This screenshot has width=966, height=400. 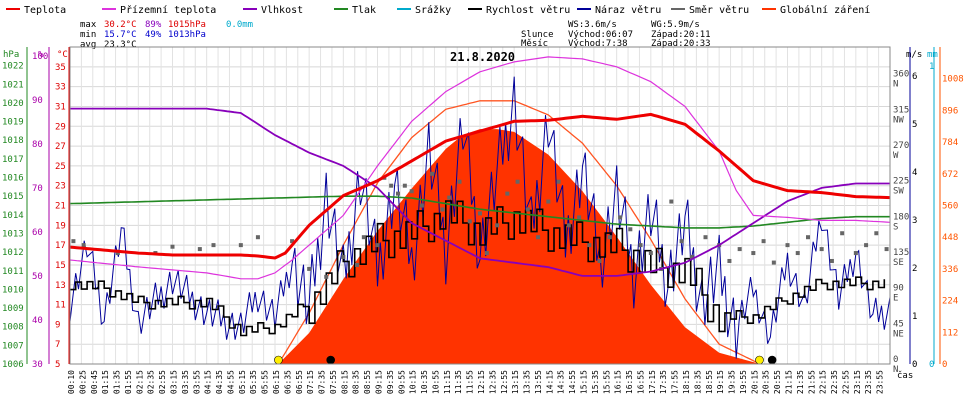 I want to click on axis-rad-tick: 1008, so click(x=953, y=80).